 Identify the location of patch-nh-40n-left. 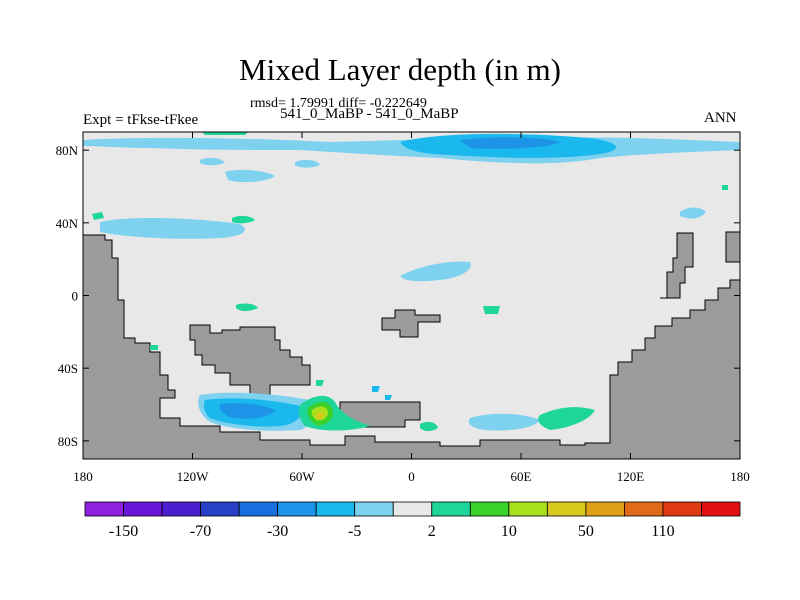
(98, 216).